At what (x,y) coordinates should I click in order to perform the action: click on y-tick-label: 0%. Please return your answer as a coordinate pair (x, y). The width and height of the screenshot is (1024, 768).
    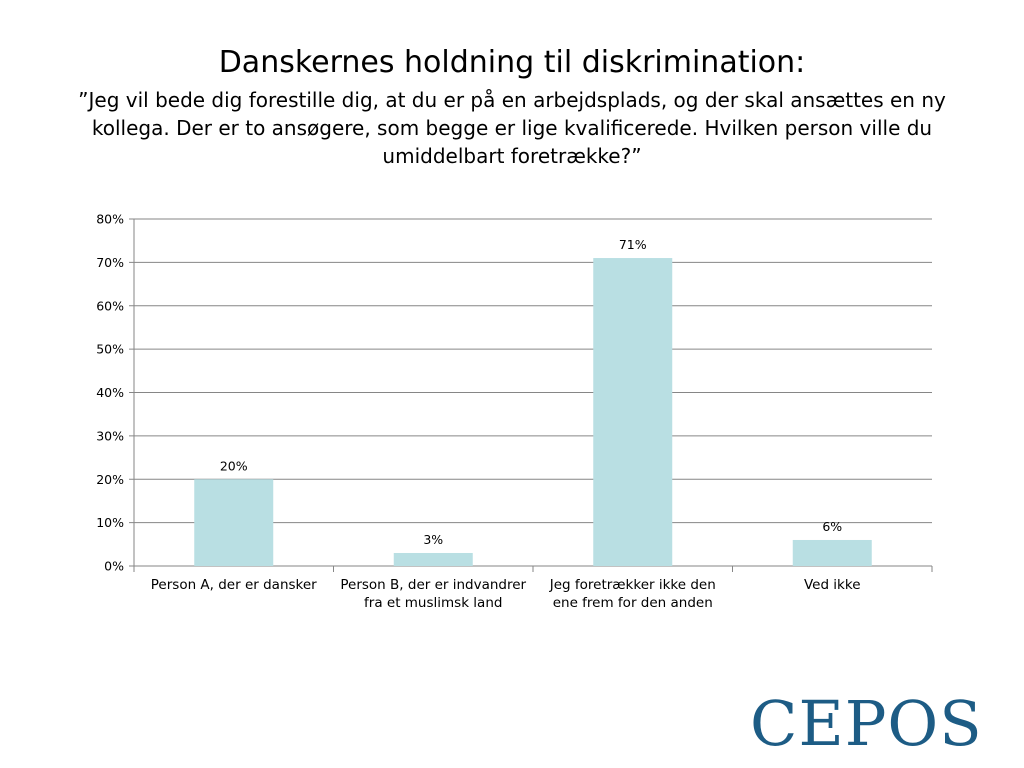
    Looking at the image, I should click on (114, 566).